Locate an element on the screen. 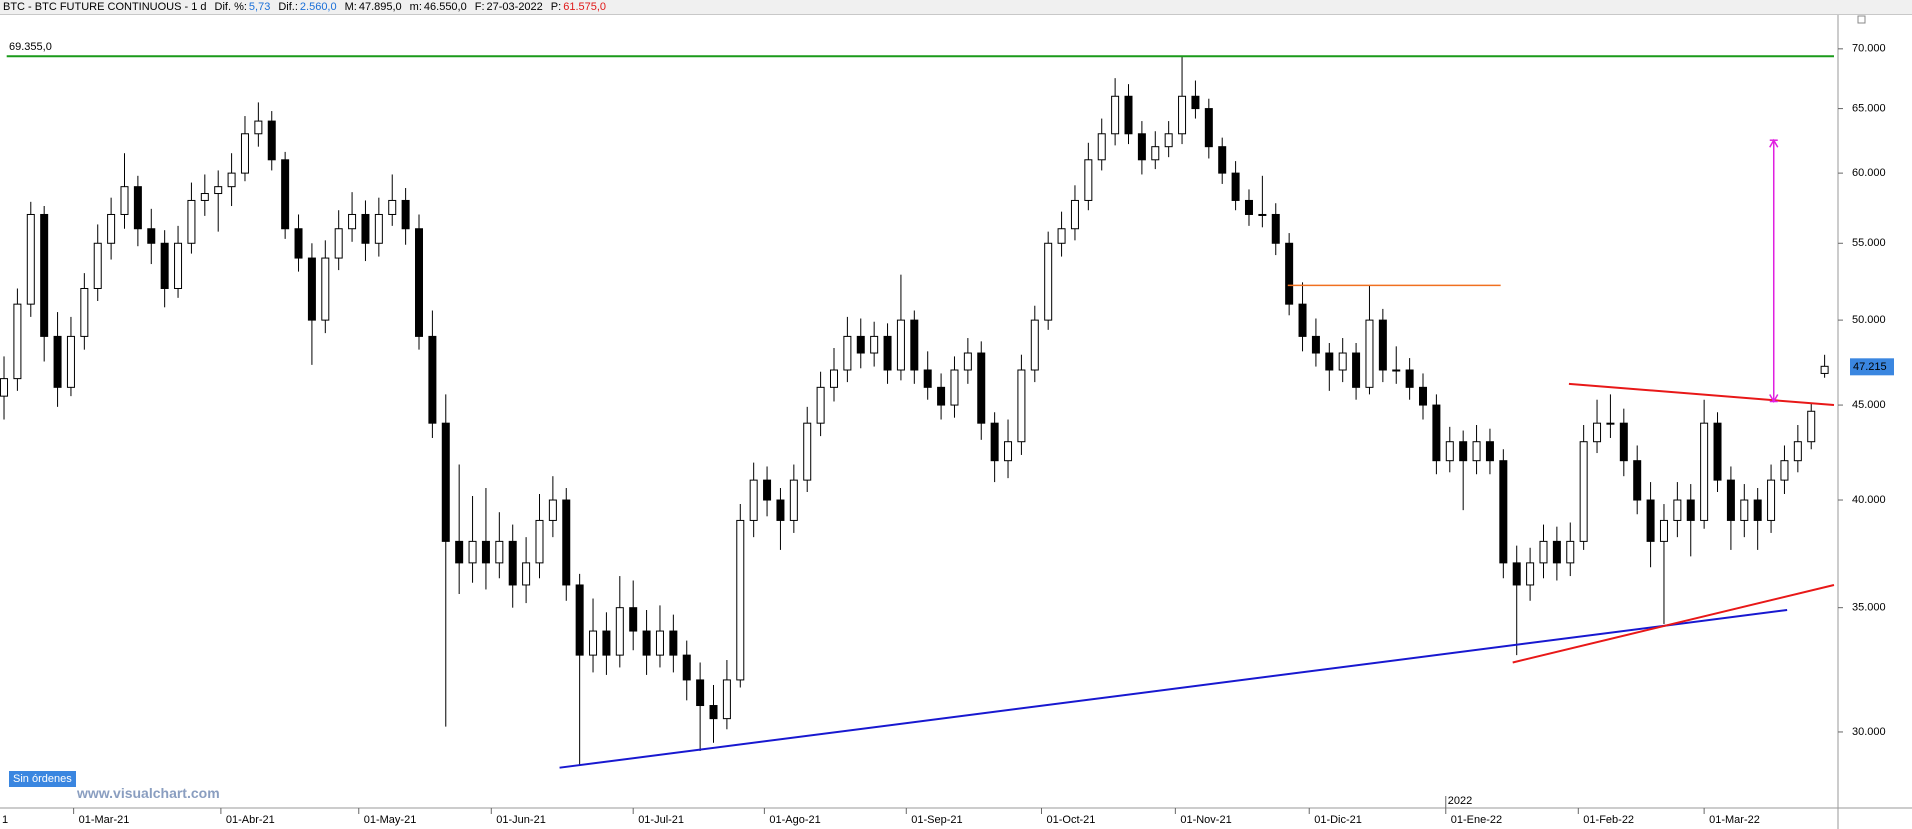 This screenshot has height=829, width=1912. panel-icon is located at coordinates (1861, 19).